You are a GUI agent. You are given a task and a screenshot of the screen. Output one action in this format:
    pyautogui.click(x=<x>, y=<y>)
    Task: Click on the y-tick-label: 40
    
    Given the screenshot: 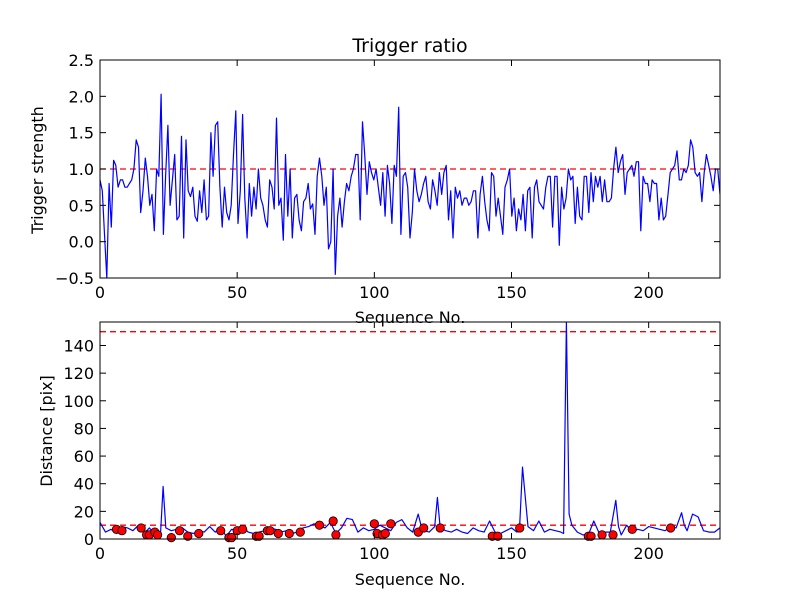 What is the action you would take?
    pyautogui.click(x=84, y=484)
    